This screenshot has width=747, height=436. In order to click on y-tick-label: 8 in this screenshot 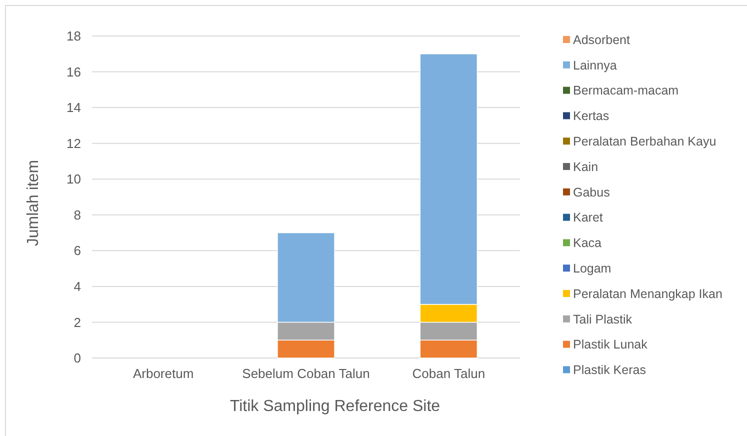, I will do `click(77, 214)`.